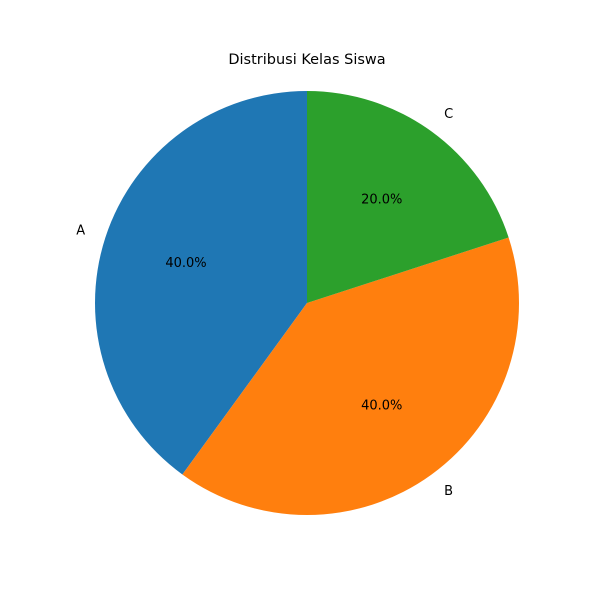 The width and height of the screenshot is (600, 600). I want to click on category-label-b: B, so click(448, 491).